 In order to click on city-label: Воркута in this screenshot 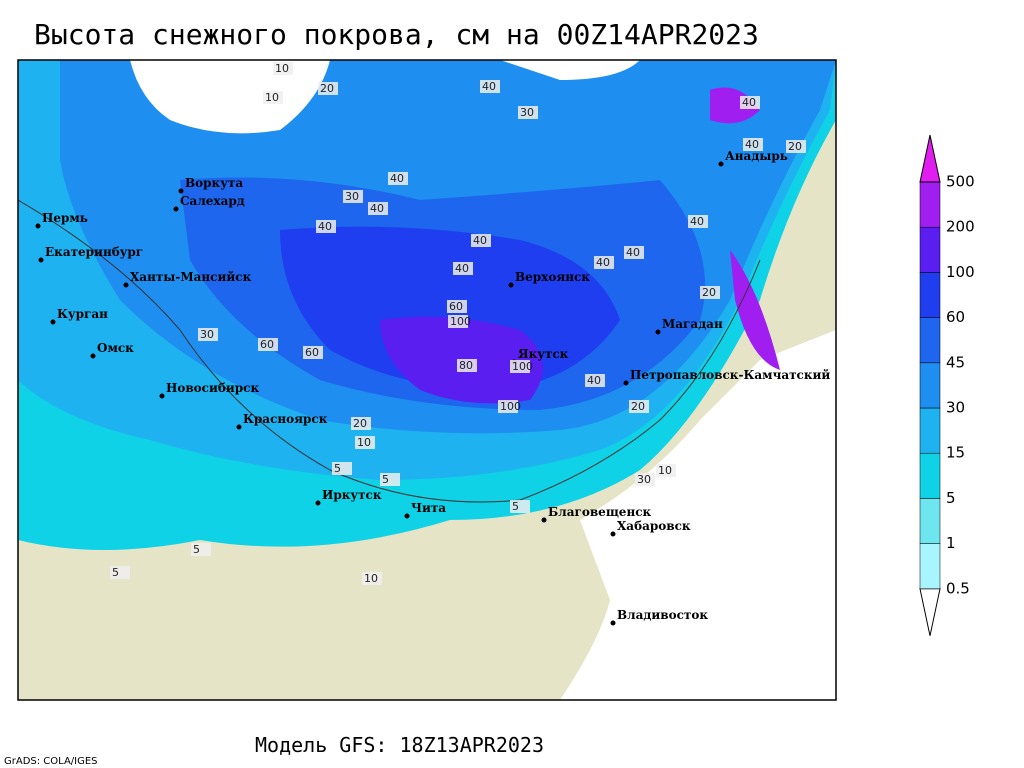, I will do `click(214, 183)`.